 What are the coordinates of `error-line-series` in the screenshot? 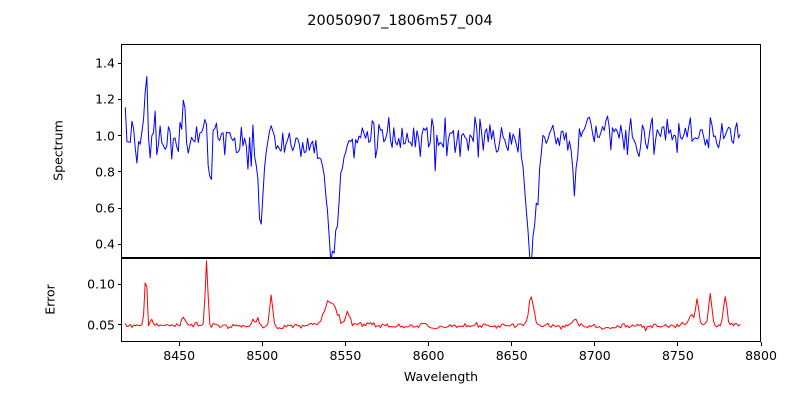 It's located at (432, 296).